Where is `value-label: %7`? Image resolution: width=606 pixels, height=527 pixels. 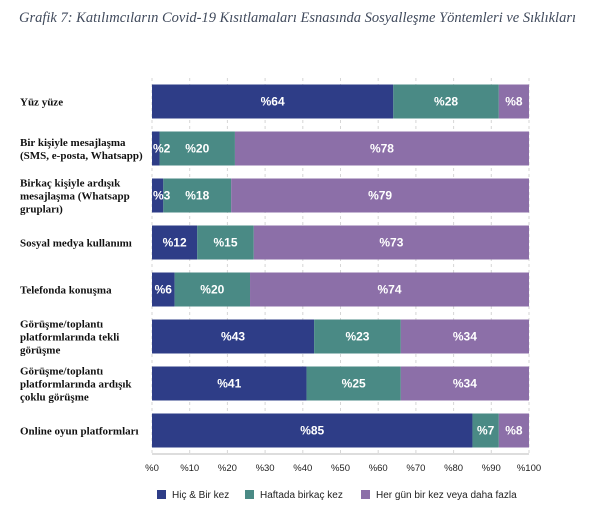 value-label: %7 is located at coordinates (486, 431).